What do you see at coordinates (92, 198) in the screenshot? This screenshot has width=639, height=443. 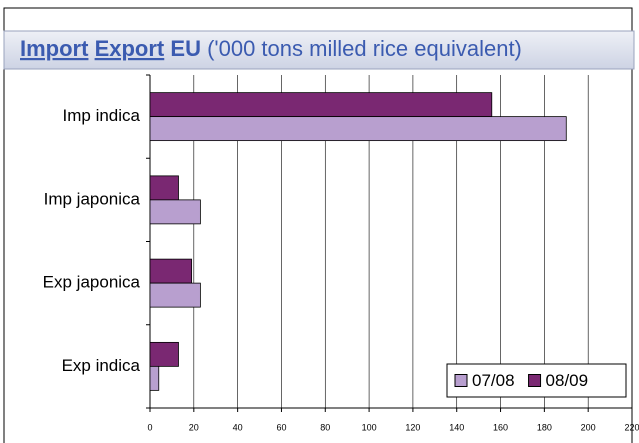 I see `category-label: Imp japonica` at bounding box center [92, 198].